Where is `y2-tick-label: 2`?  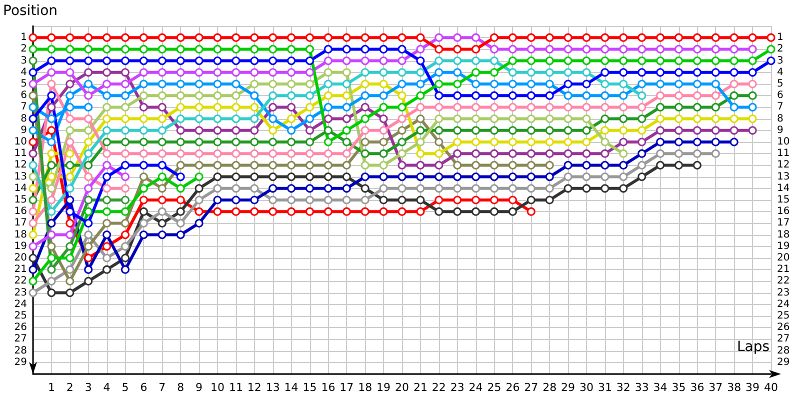 y2-tick-label: 2 is located at coordinates (780, 49).